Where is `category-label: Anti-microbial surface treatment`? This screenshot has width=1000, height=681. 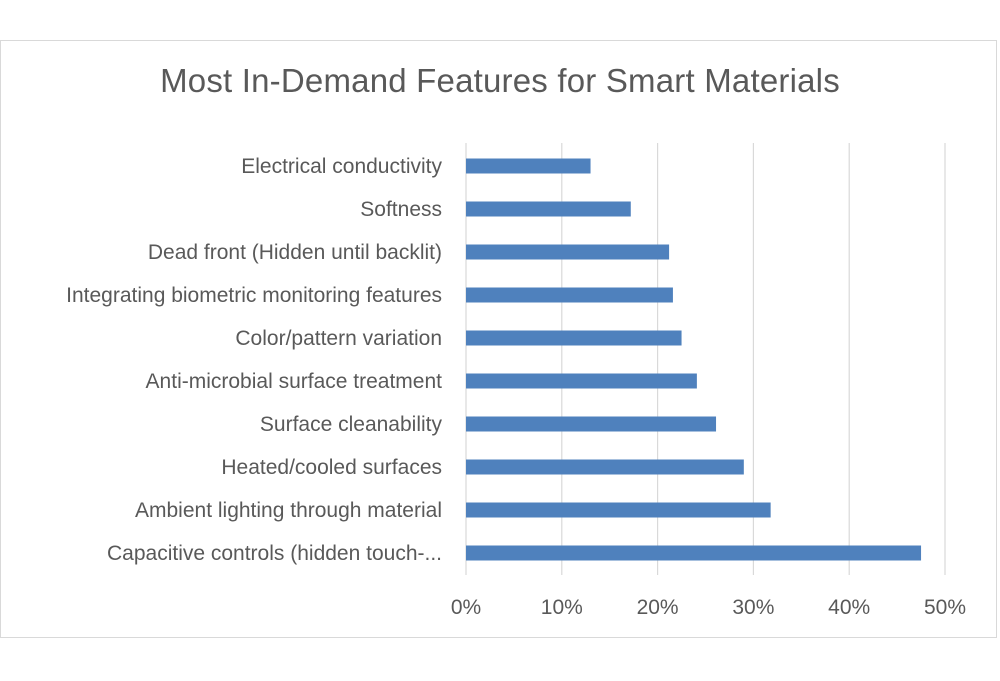 category-label: Anti-microbial surface treatment is located at coordinates (294, 381).